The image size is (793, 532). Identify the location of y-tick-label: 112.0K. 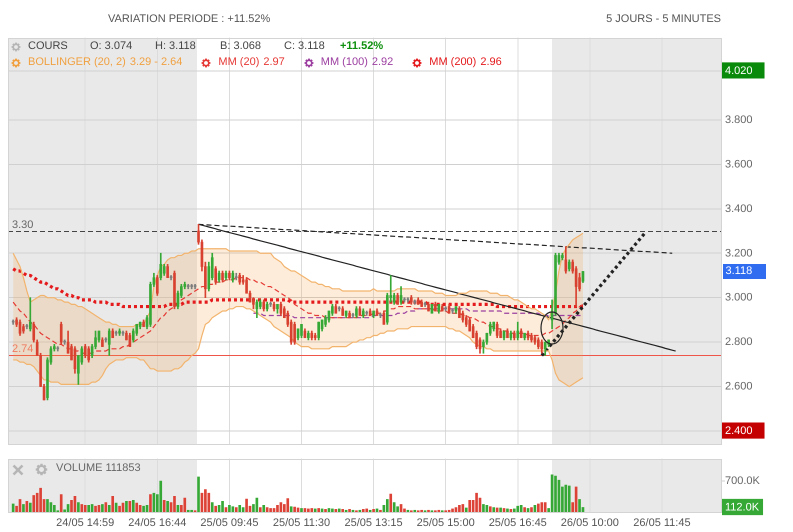
(742, 508).